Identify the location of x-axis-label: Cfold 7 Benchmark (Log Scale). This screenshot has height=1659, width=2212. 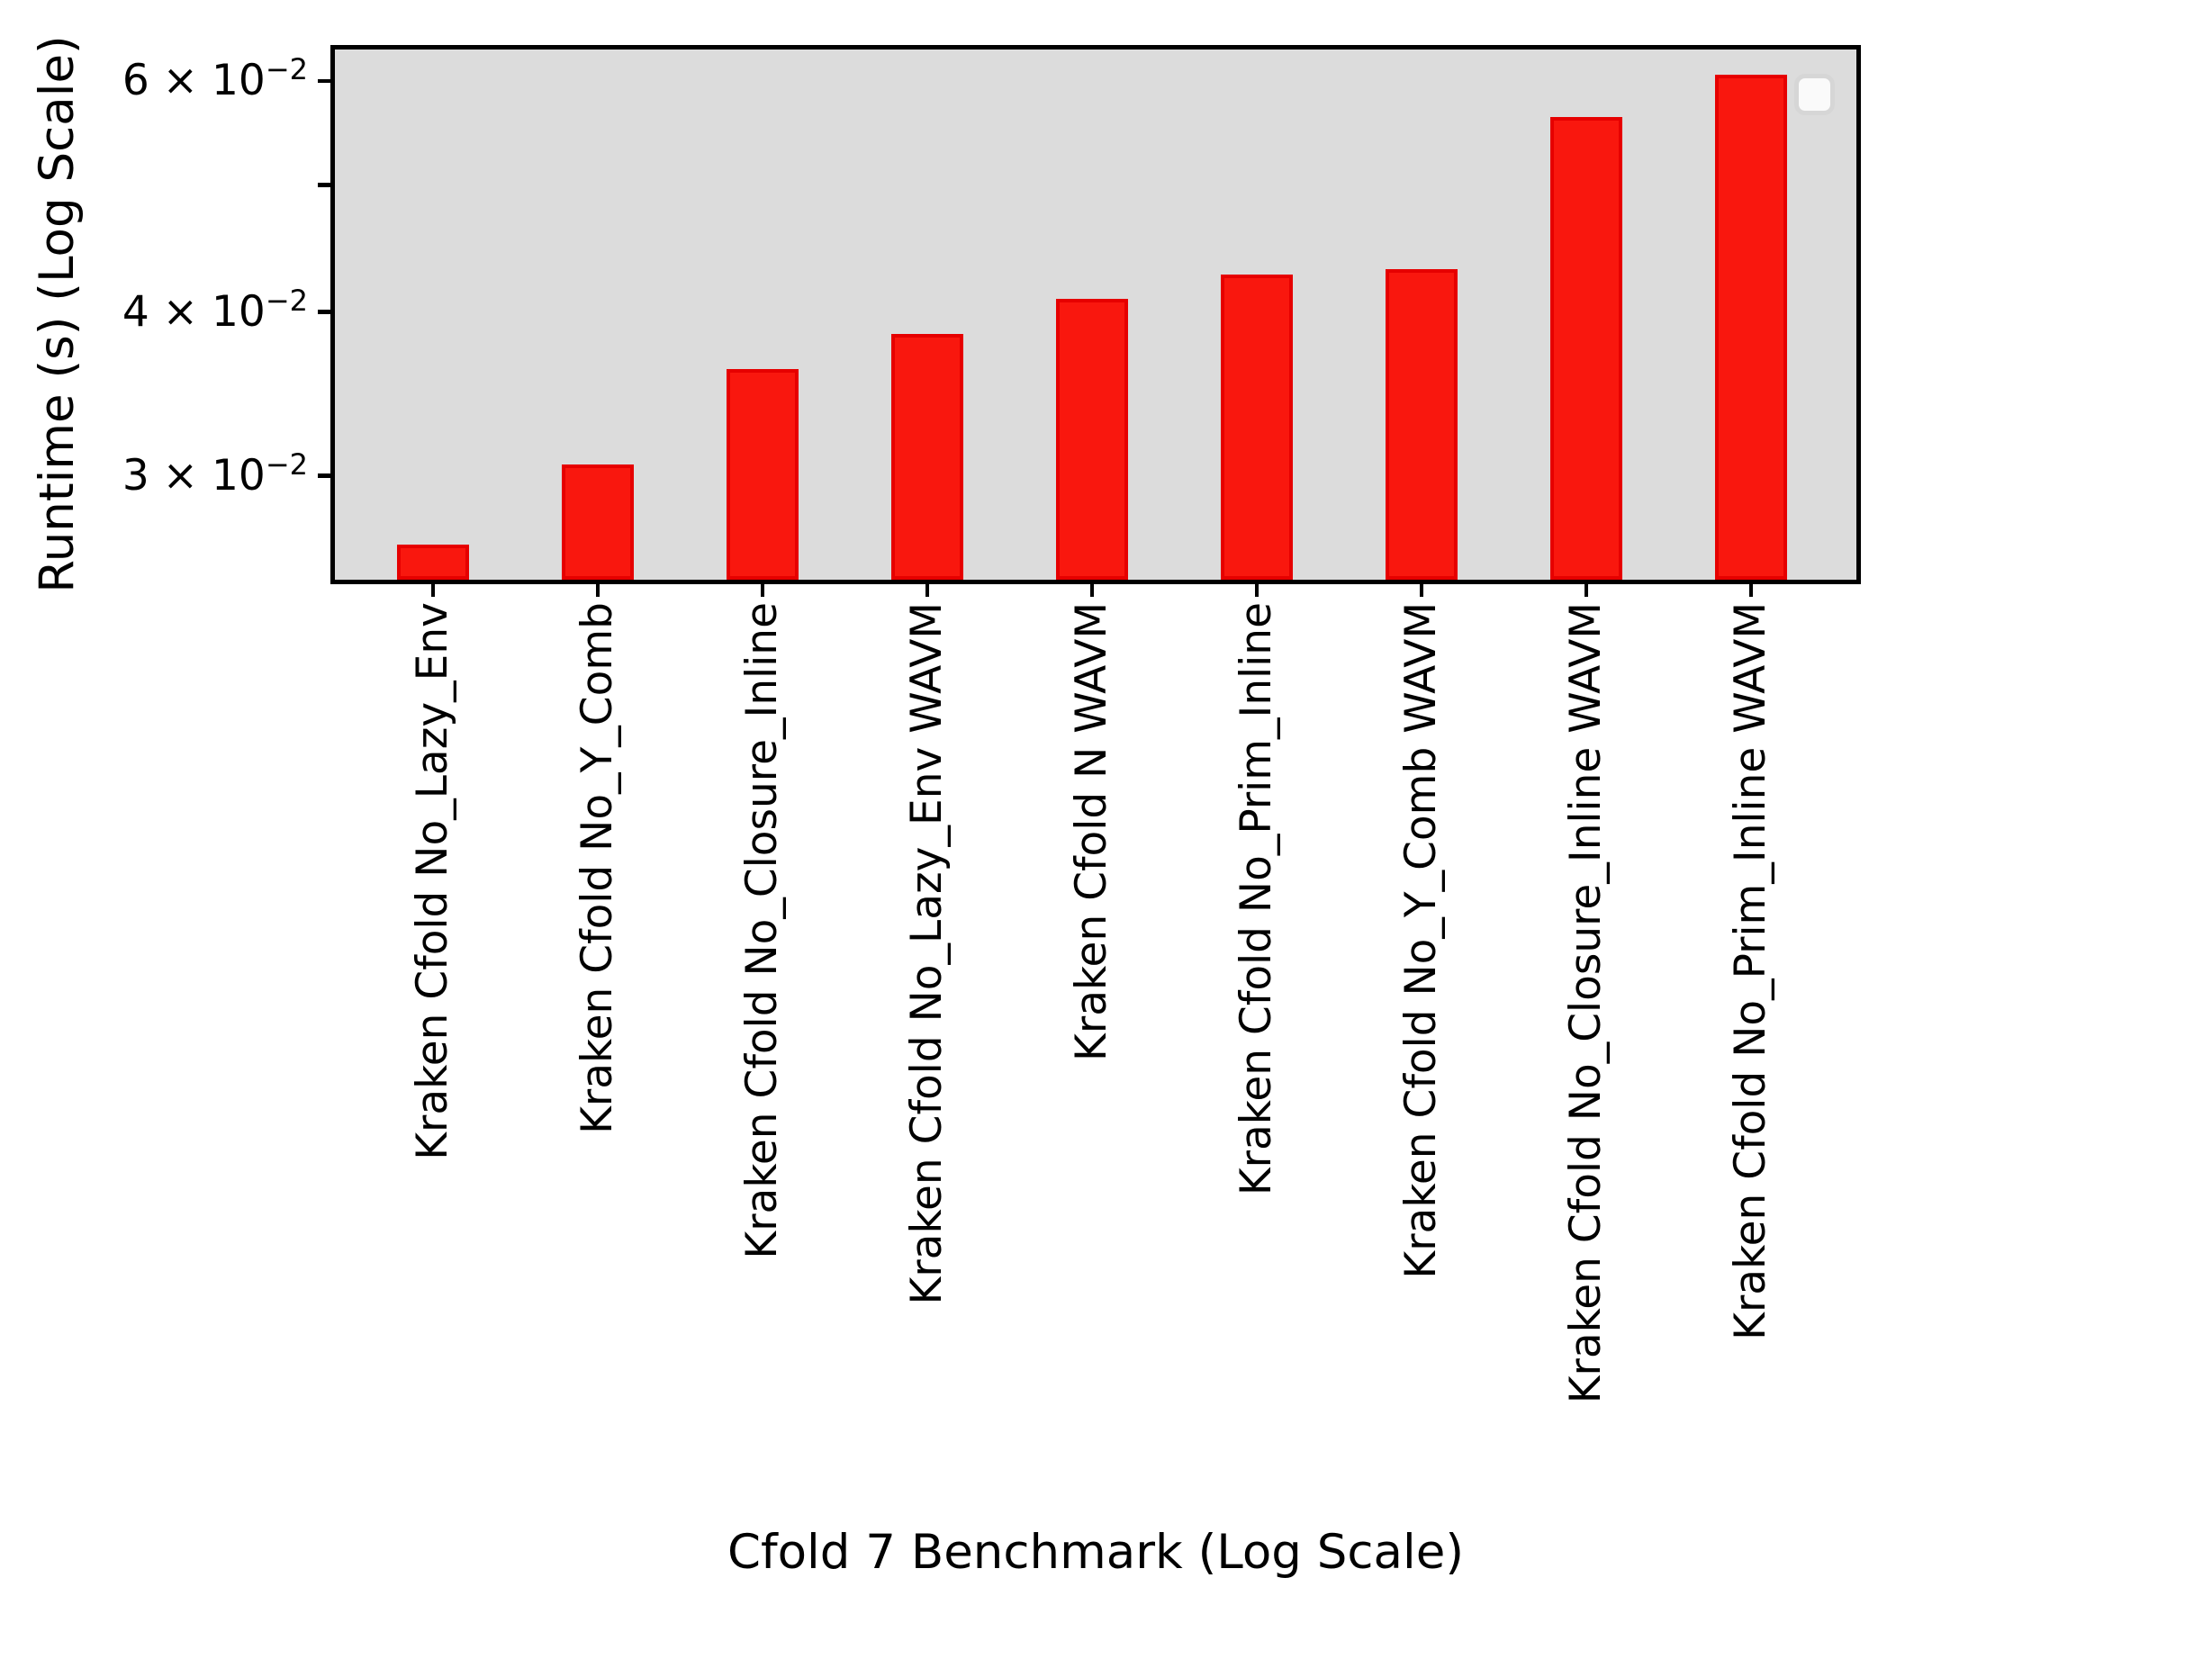
(1096, 1552).